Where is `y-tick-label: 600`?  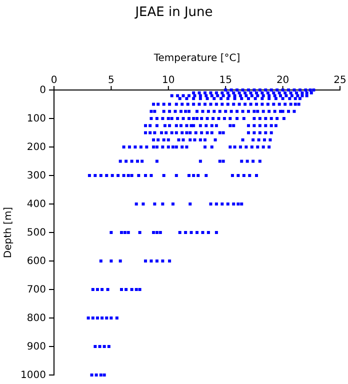
y-tick-label: 600 is located at coordinates (36, 262).